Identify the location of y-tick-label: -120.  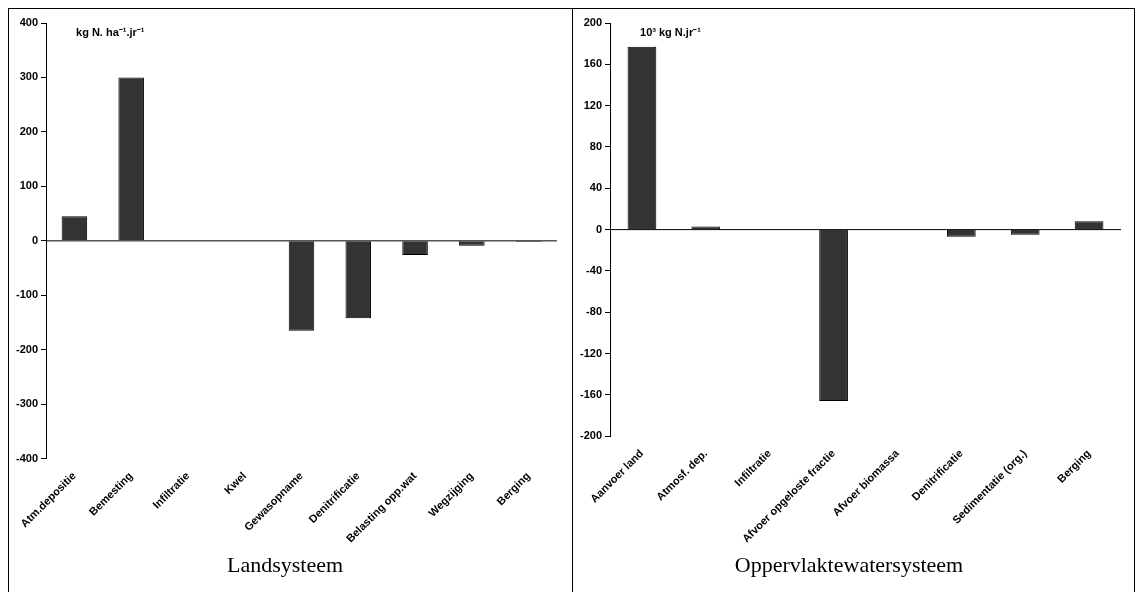
(590, 352).